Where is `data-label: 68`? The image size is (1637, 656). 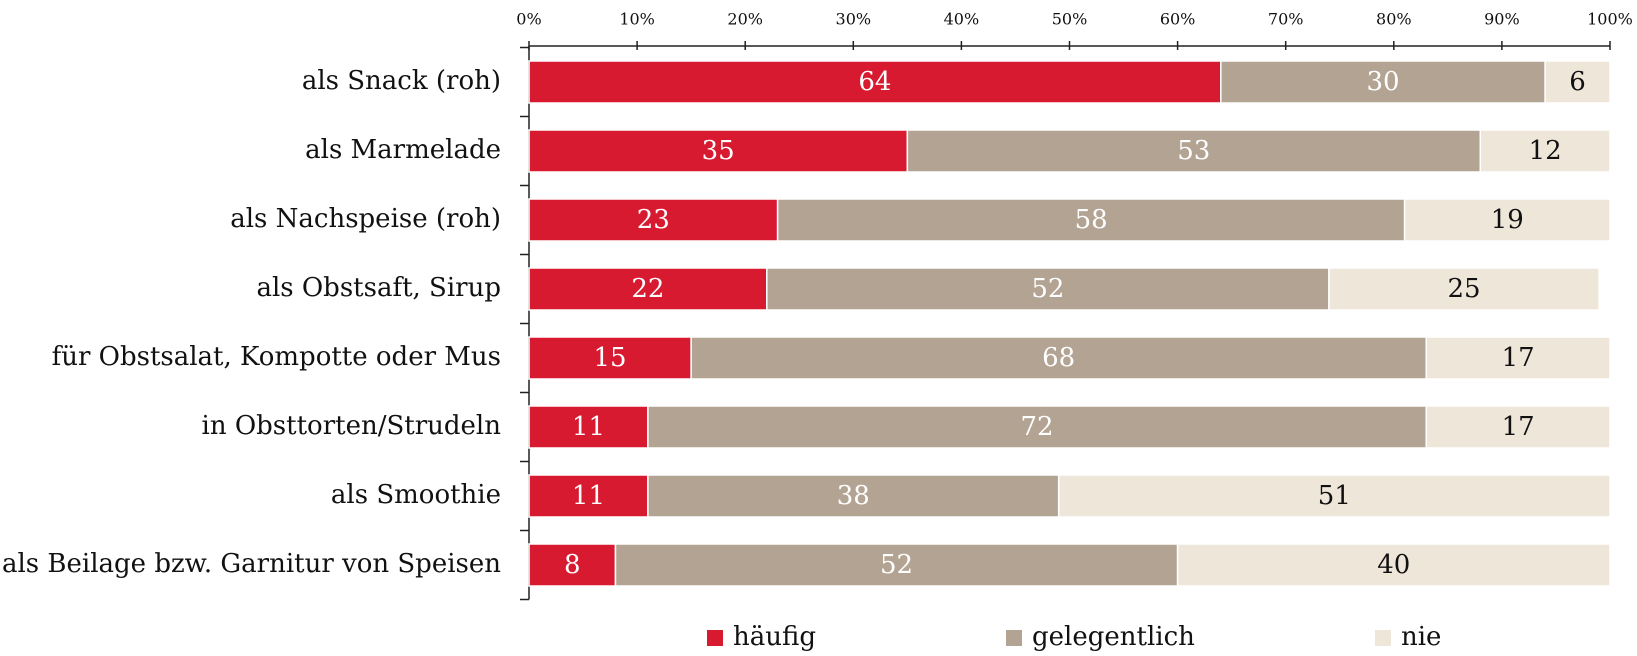
data-label: 68 is located at coordinates (1058, 358).